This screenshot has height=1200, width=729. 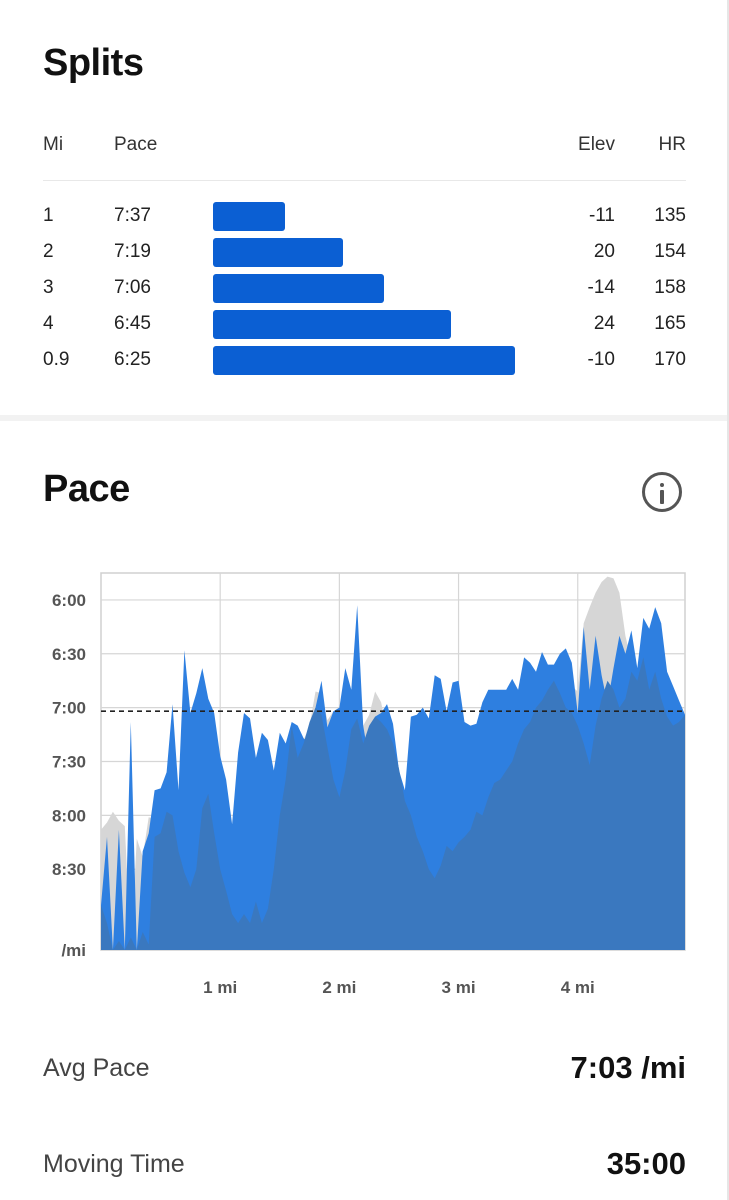 What do you see at coordinates (459, 987) in the screenshot?
I see `x-tick-label: 3 mi` at bounding box center [459, 987].